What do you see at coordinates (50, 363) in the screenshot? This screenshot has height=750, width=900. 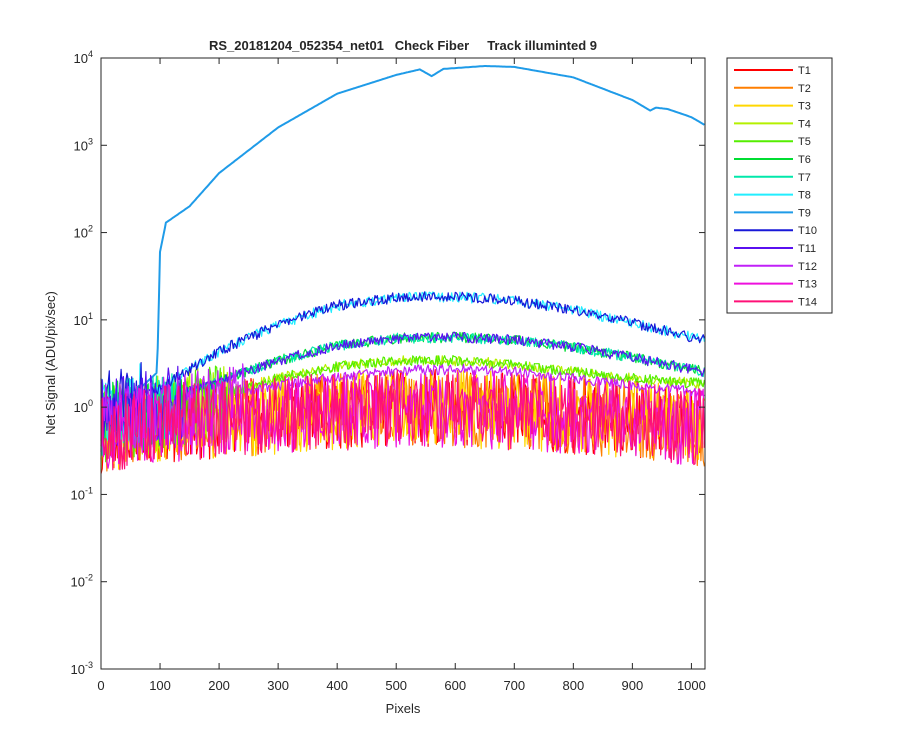 I see `y-axis-label: Net Signal (ADU/pix/sec)` at bounding box center [50, 363].